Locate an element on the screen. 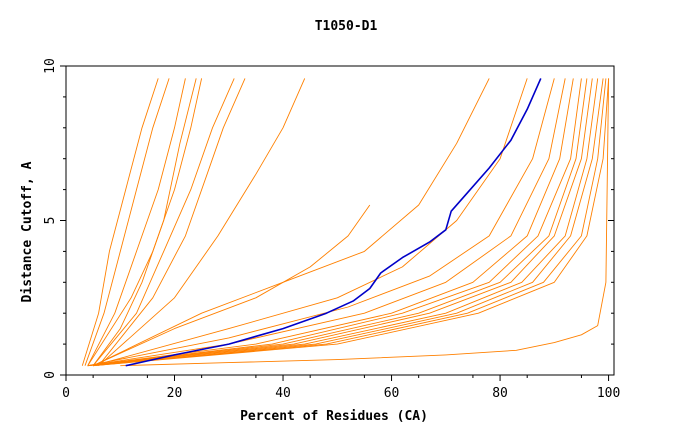  x-axis-label: Percent of Residues (CA) is located at coordinates (334, 416).